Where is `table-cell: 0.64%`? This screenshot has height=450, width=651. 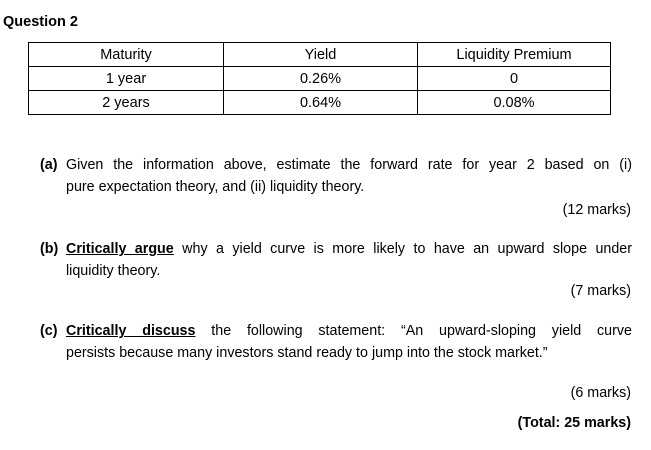 table-cell: 0.64% is located at coordinates (320, 102).